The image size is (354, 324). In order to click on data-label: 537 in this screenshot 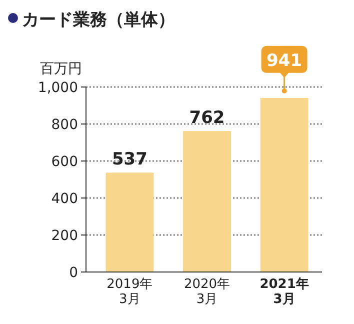, I will do `click(130, 160)`.